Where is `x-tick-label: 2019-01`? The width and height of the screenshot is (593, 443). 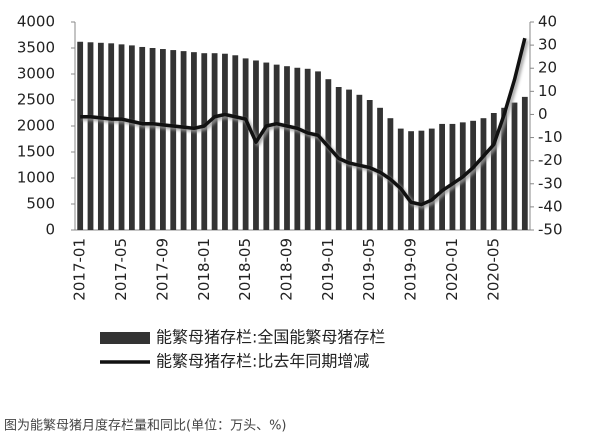 x-tick-label: 2019-01 is located at coordinates (328, 269).